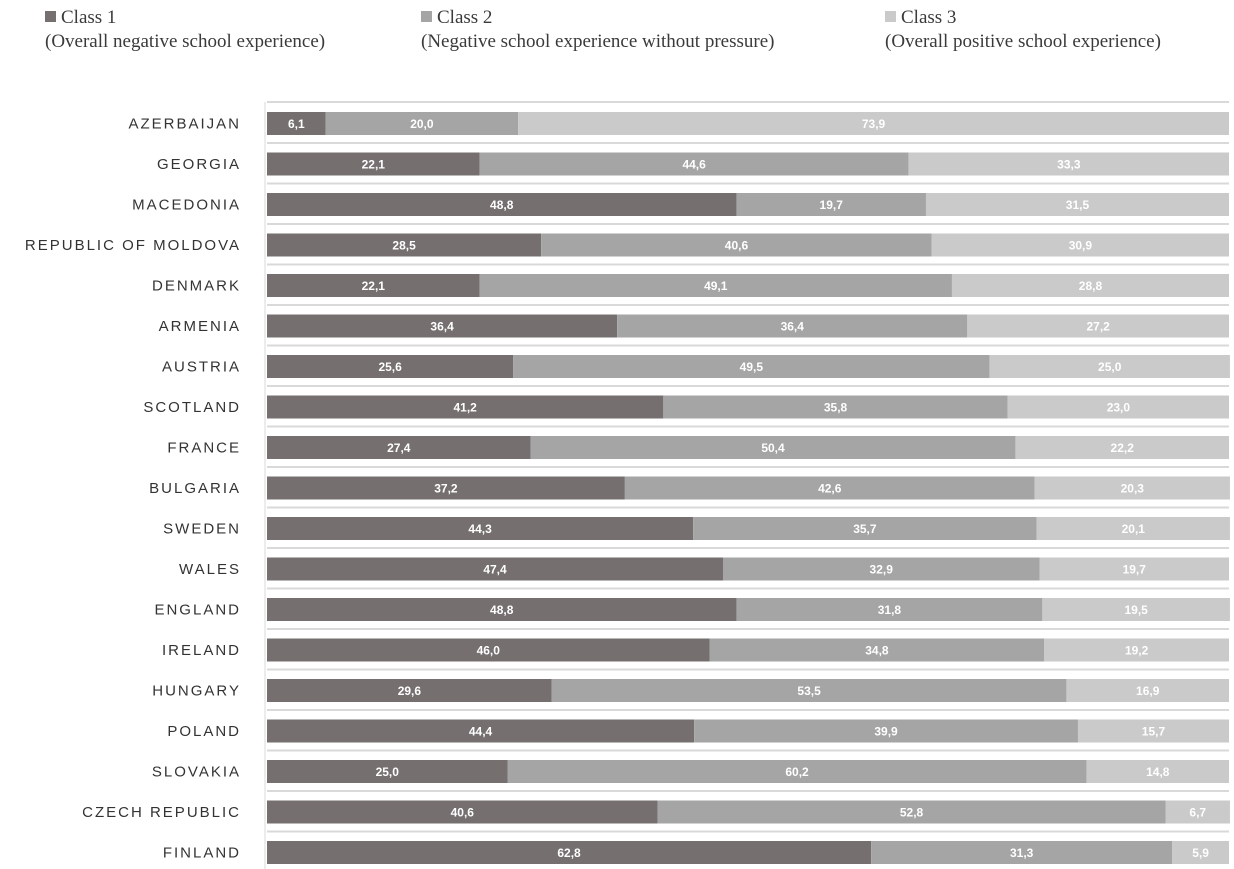 This screenshot has width=1234, height=869. I want to click on data-label: 5,9, so click(1200, 853).